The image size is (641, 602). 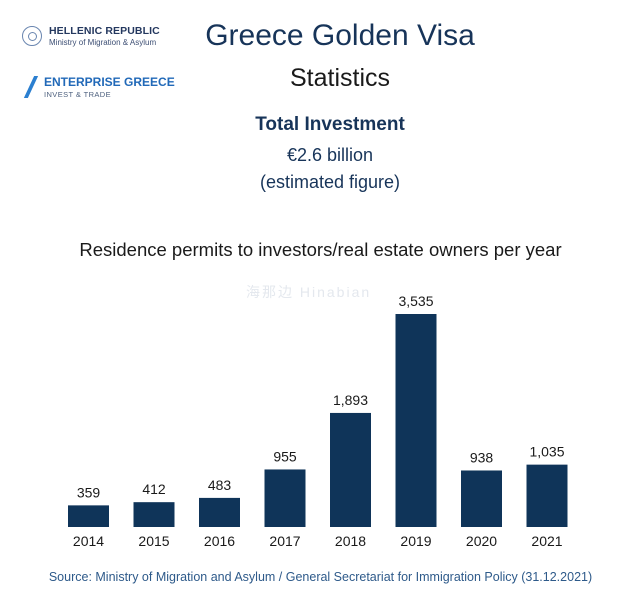 What do you see at coordinates (415, 541) in the screenshot?
I see `x-tick-2019: 2019` at bounding box center [415, 541].